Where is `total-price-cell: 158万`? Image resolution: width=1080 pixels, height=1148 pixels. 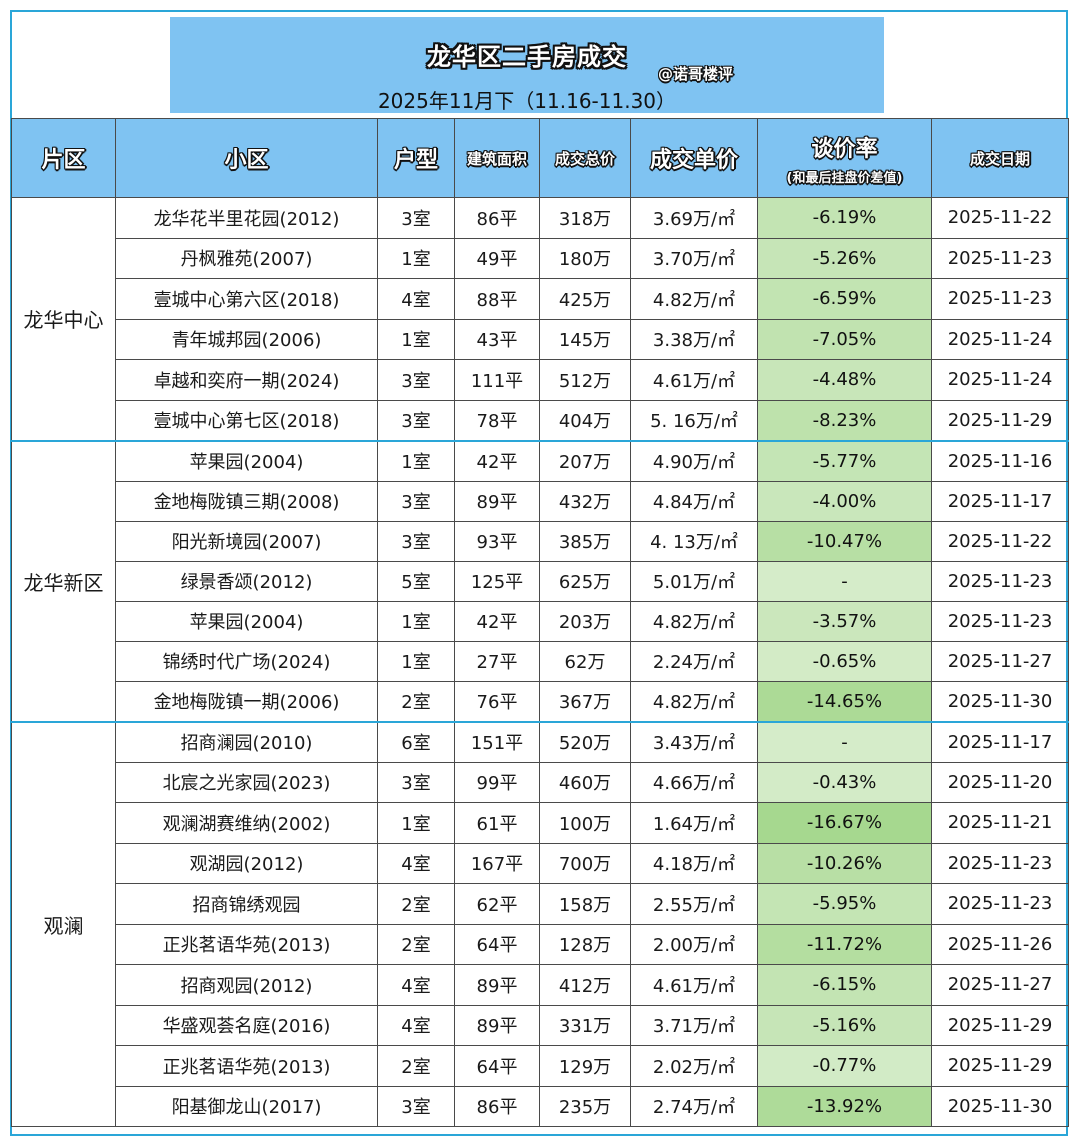 total-price-cell: 158万 is located at coordinates (585, 904).